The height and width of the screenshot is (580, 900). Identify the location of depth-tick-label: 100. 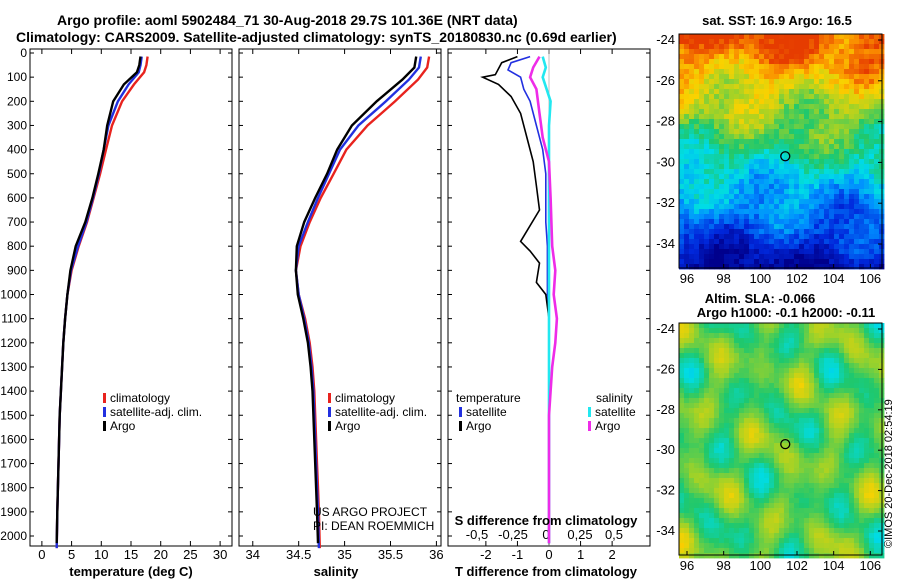
(17, 77).